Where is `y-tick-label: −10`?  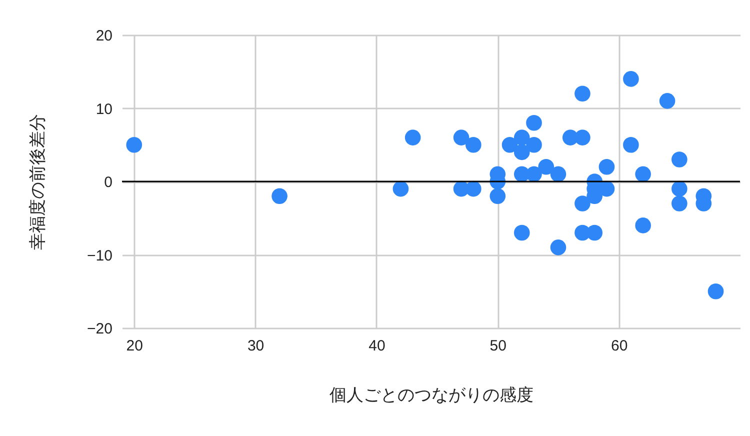
y-tick-label: −10 is located at coordinates (99, 255).